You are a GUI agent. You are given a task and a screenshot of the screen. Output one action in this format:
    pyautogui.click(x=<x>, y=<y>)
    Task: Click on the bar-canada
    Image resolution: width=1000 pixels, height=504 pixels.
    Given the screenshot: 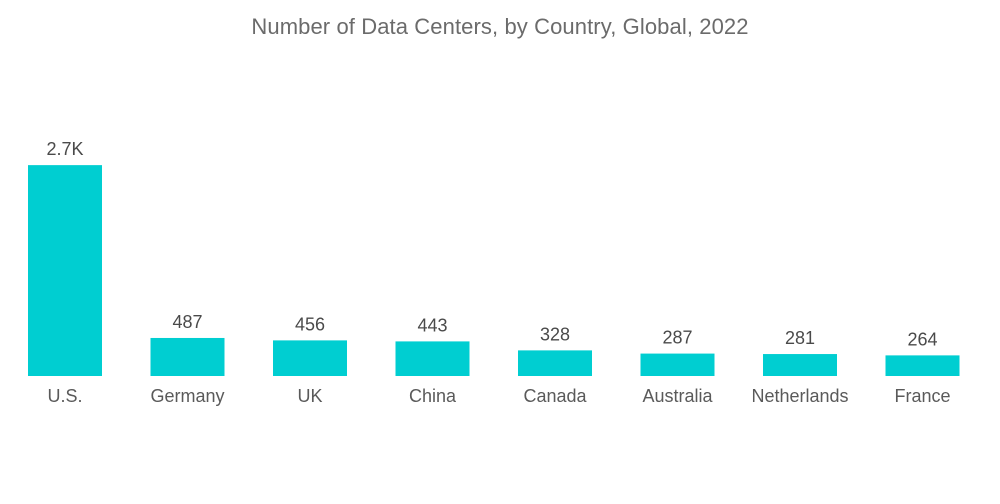 What is the action you would take?
    pyautogui.click(x=555, y=363)
    